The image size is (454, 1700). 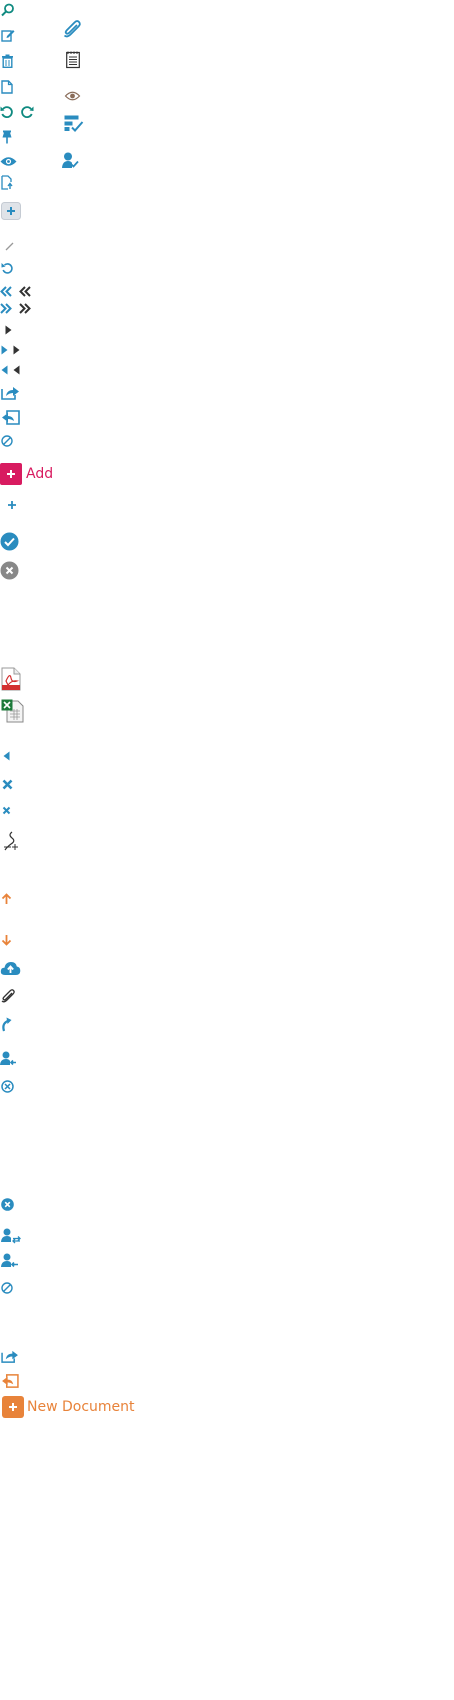 I want to click on user-reassign-icon, so click(x=10, y=1260).